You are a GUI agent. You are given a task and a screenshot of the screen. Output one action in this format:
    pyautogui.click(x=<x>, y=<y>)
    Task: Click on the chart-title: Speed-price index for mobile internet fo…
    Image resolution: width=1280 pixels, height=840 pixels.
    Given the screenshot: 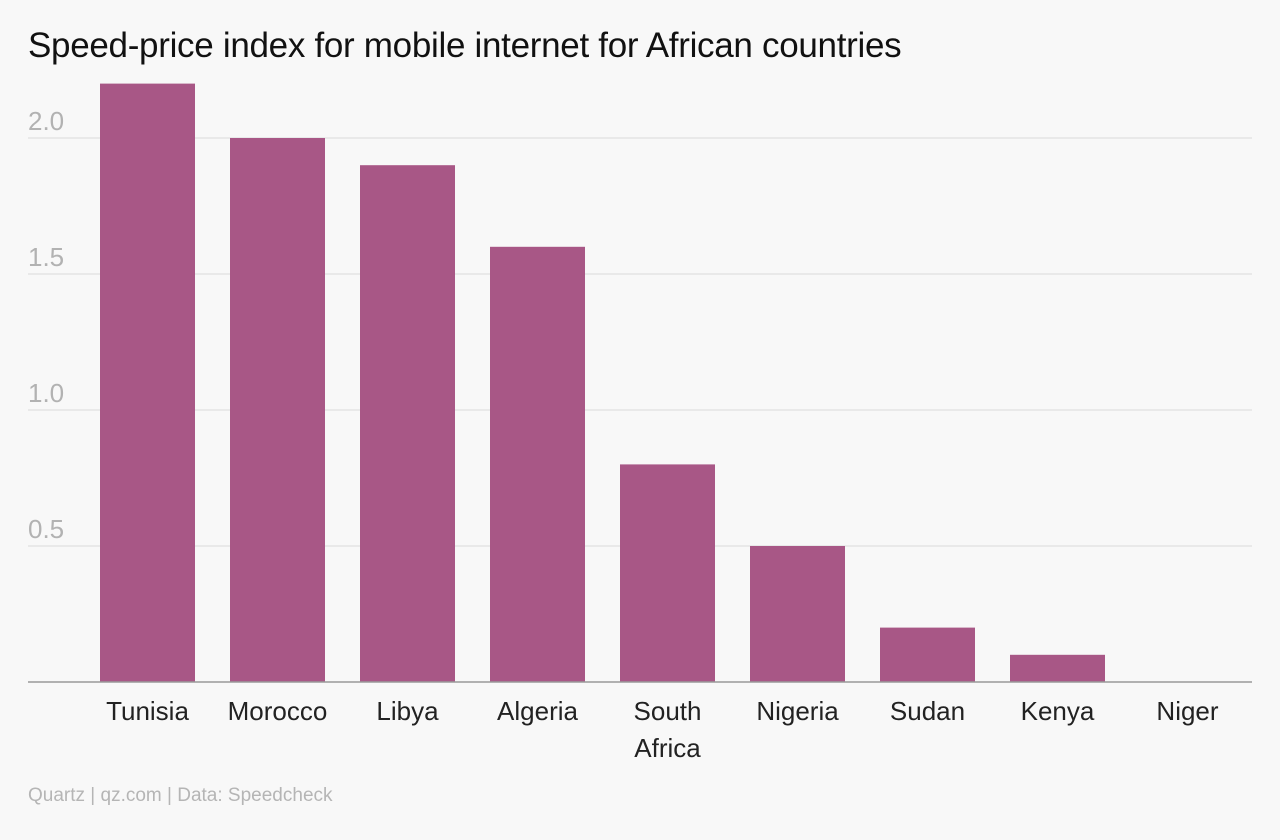 What is the action you would take?
    pyautogui.click(x=465, y=45)
    